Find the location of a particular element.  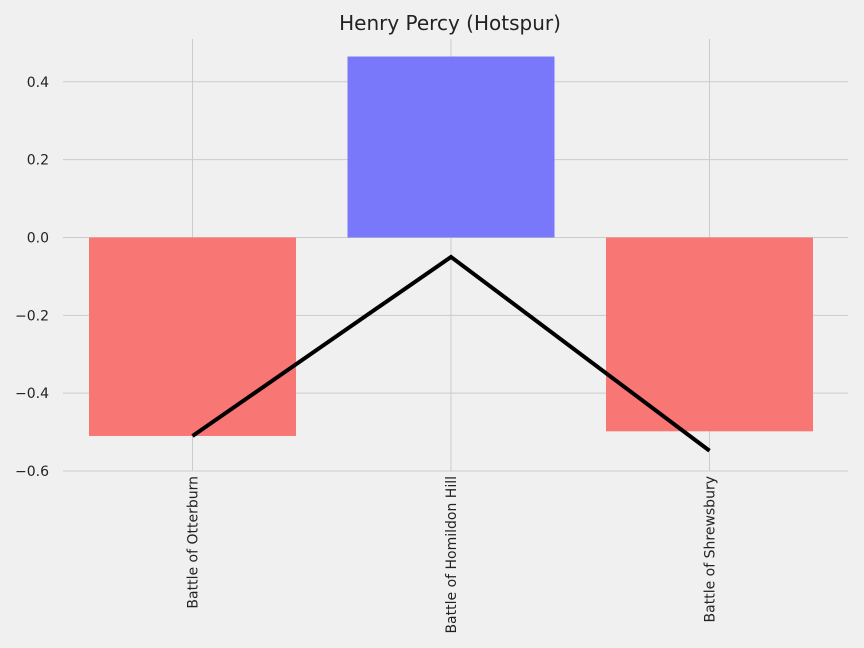

x-tick-label: Battle of Otterburn is located at coordinates (194, 542).